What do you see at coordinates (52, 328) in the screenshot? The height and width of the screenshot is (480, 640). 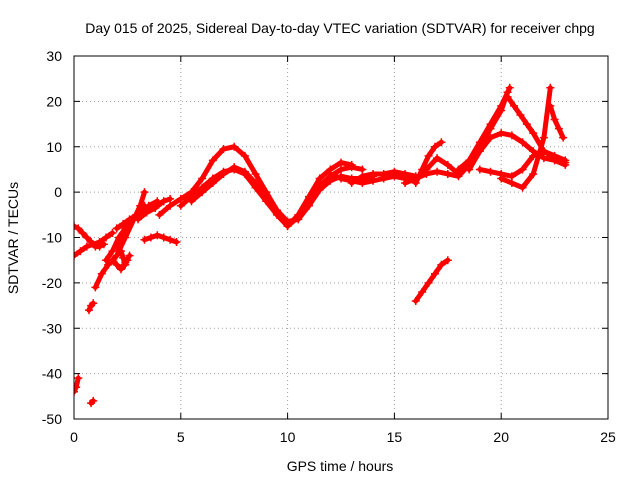 I see `y-tick-label-2: -30` at bounding box center [52, 328].